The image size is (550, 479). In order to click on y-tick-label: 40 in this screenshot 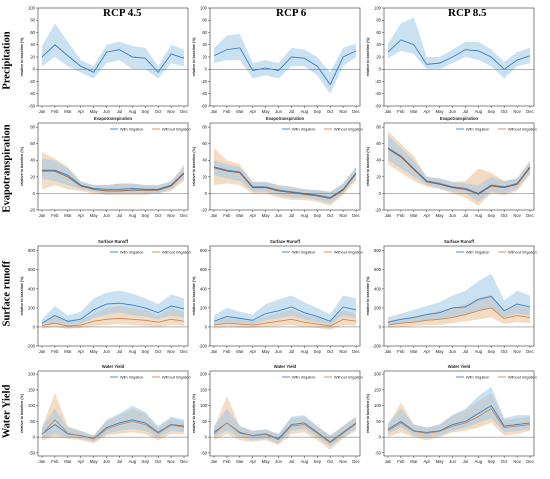, I will do `click(32, 160)`.